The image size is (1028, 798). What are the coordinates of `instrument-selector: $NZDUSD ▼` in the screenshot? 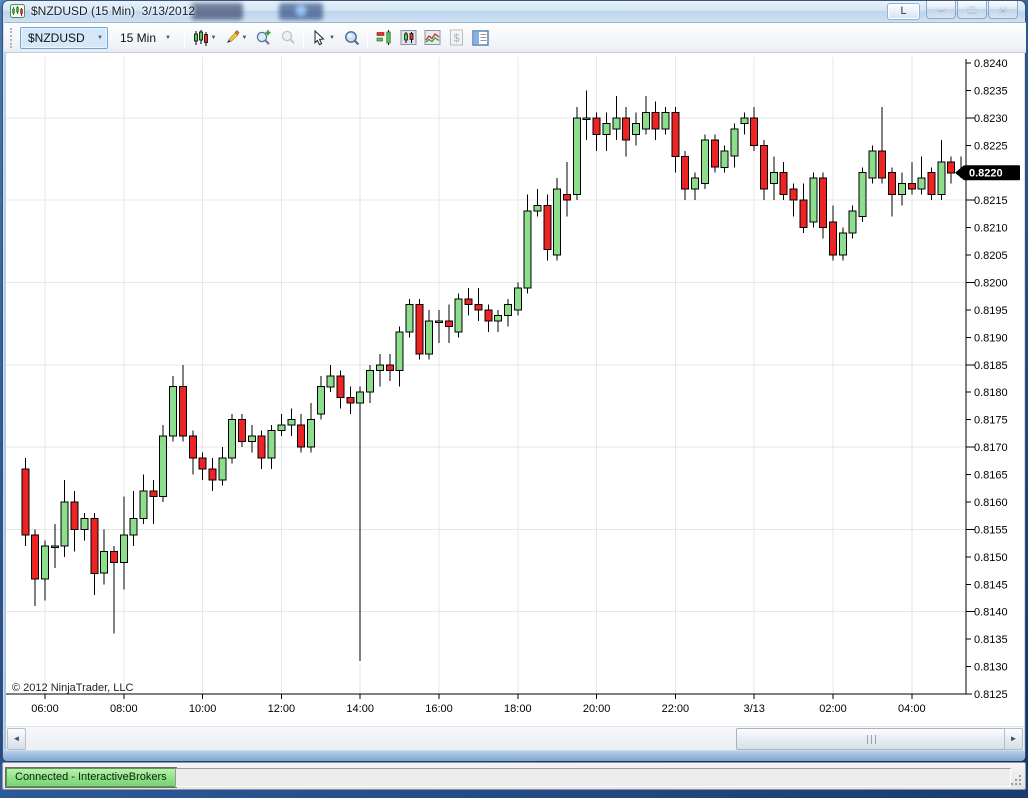 It's located at (64, 37).